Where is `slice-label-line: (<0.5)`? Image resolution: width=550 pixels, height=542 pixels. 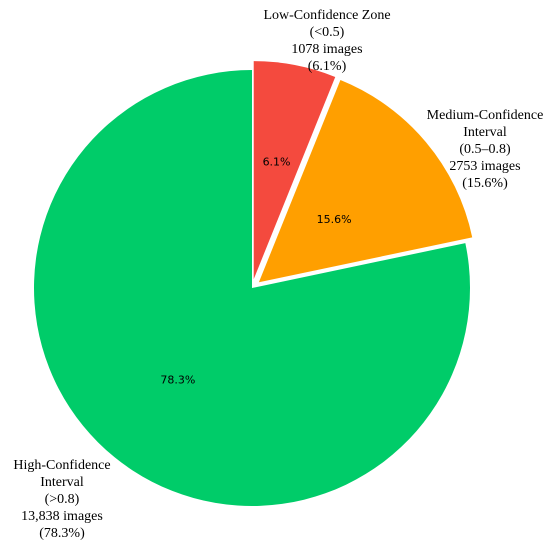 slice-label-line: (<0.5) is located at coordinates (327, 32).